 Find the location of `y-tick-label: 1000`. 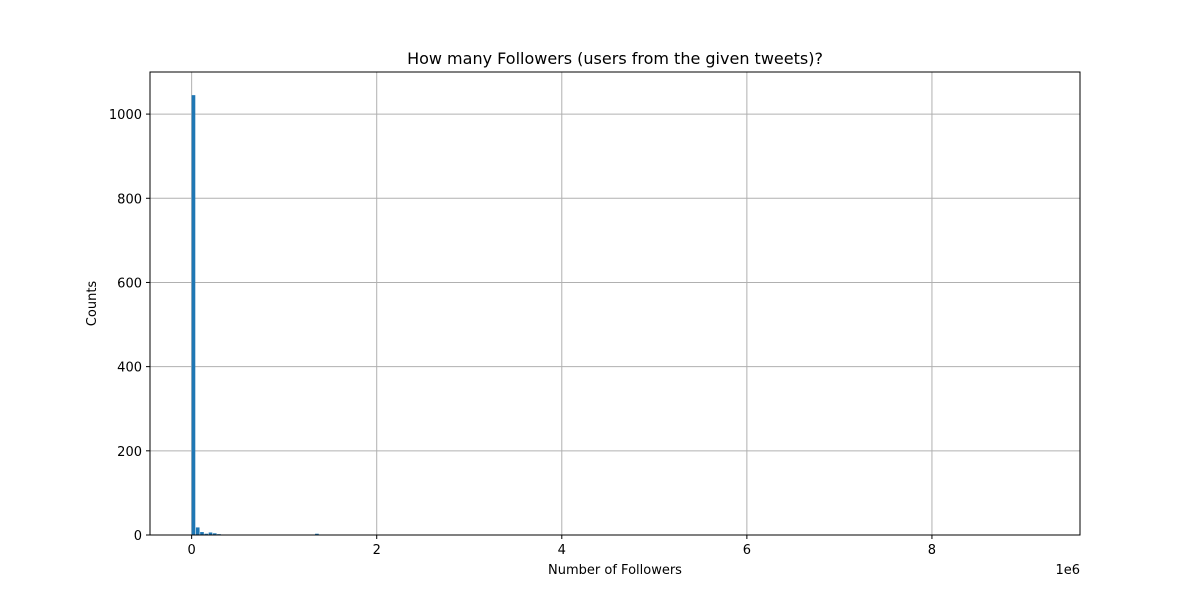

y-tick-label: 1000 is located at coordinates (125, 115).